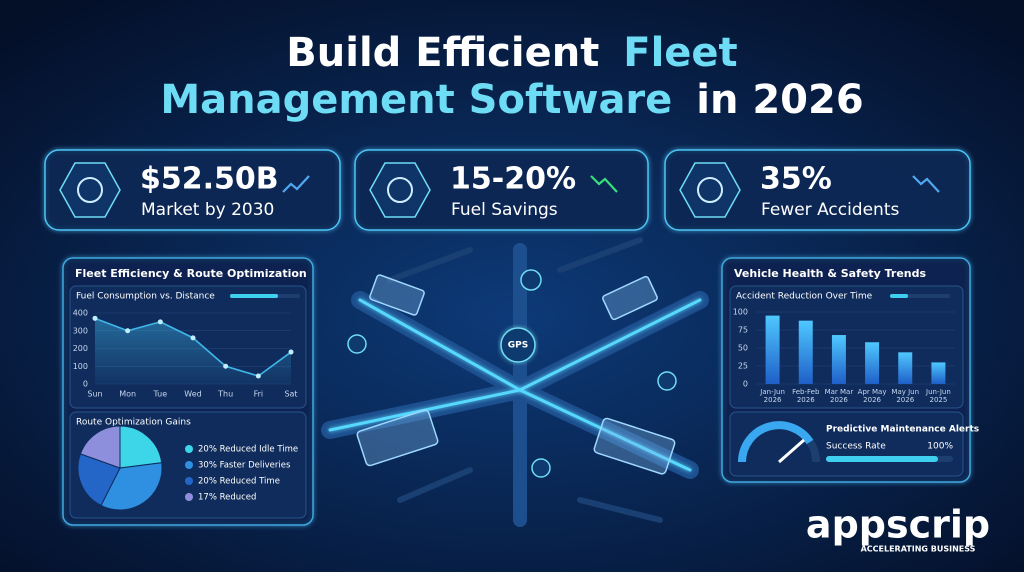 This screenshot has width=1024, height=572. I want to click on pins, so click(512, 373).